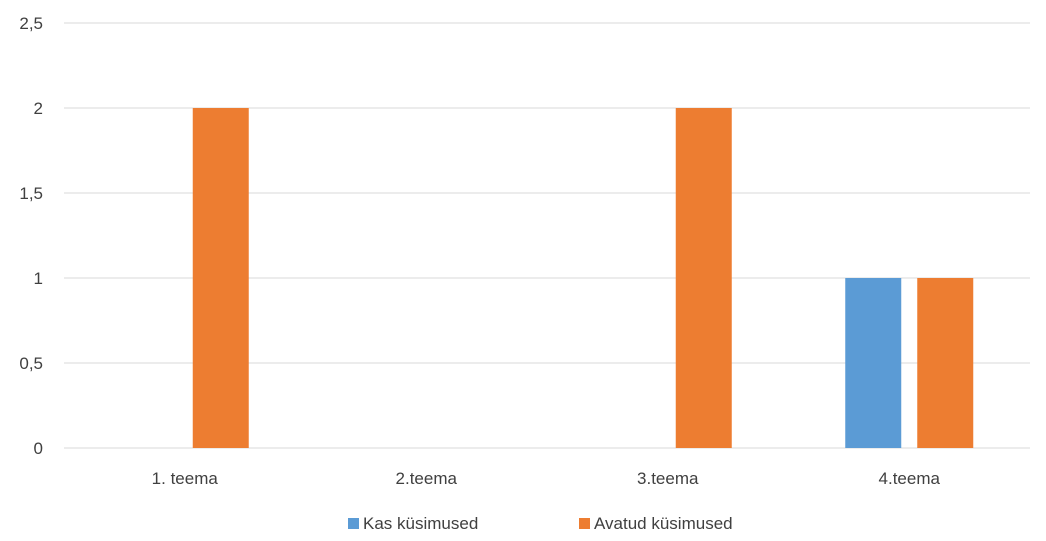 The image size is (1046, 541). What do you see at coordinates (540, 523) in the screenshot?
I see `legend: Kas küsimused Avatud küsimused` at bounding box center [540, 523].